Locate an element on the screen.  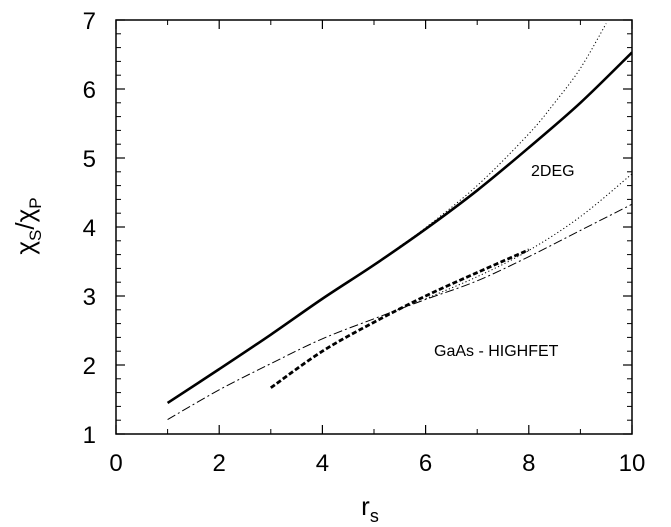
x-tick-labels: 0 2 4 6 8 10 is located at coordinates (377, 463).